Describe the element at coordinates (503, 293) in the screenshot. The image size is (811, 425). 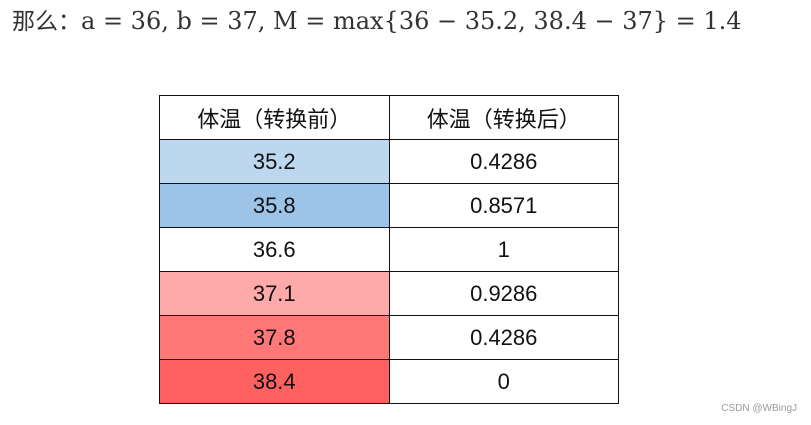
I see `cell-after: 0.9286` at that location.